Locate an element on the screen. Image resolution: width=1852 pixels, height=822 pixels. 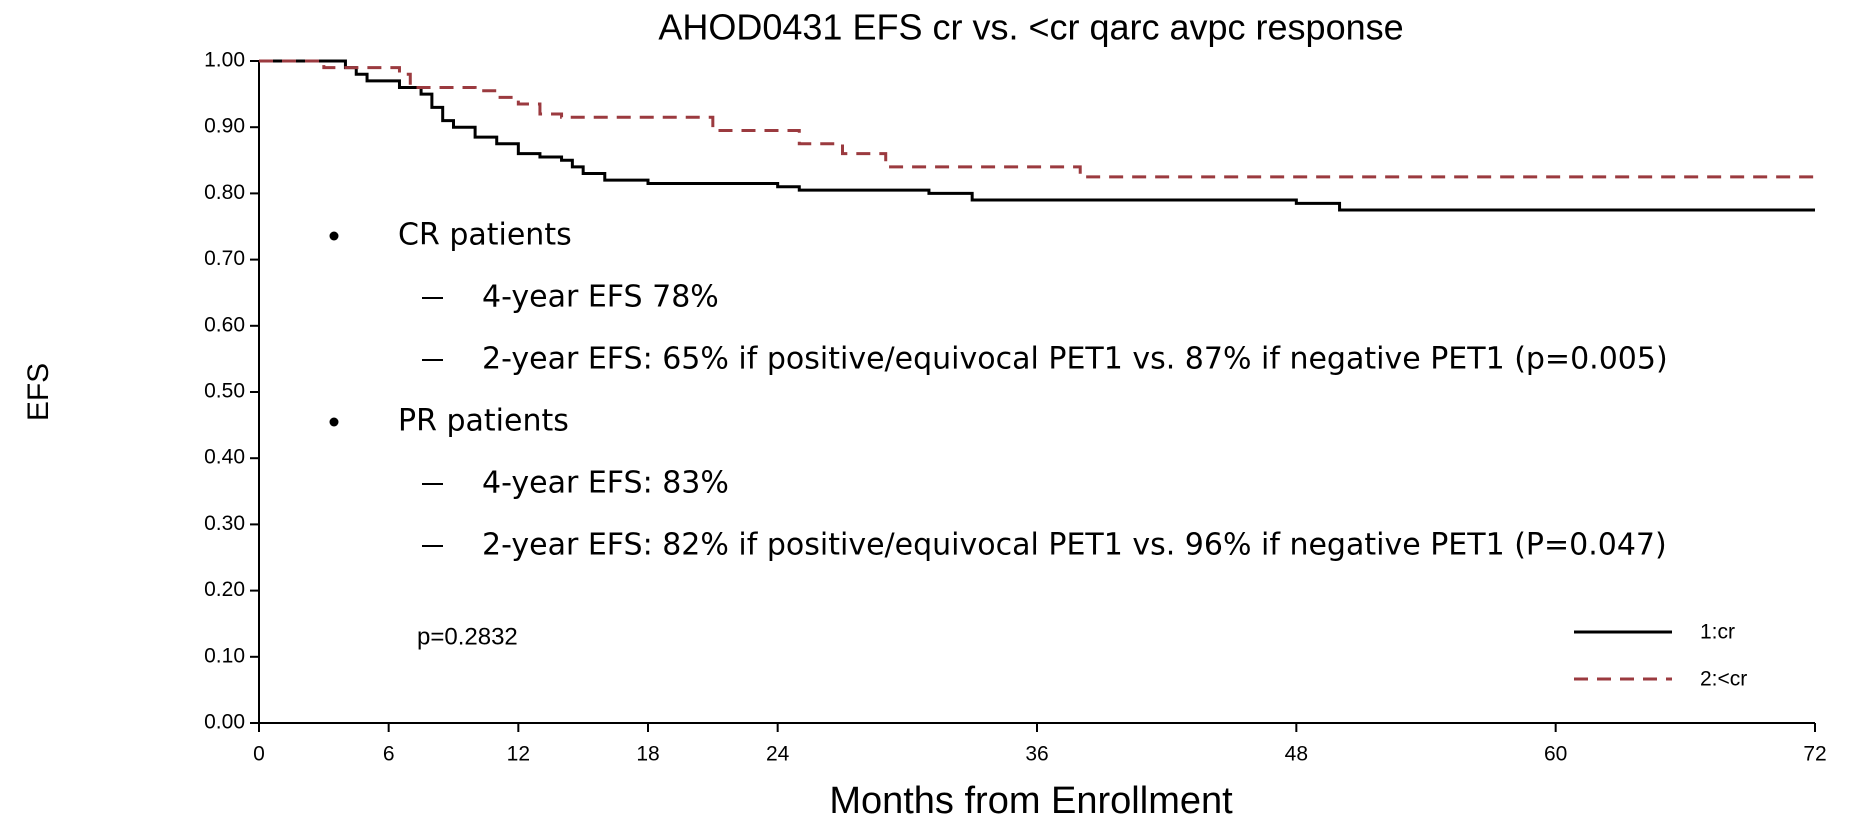
y-axis-label: EFS is located at coordinates (38, 392).